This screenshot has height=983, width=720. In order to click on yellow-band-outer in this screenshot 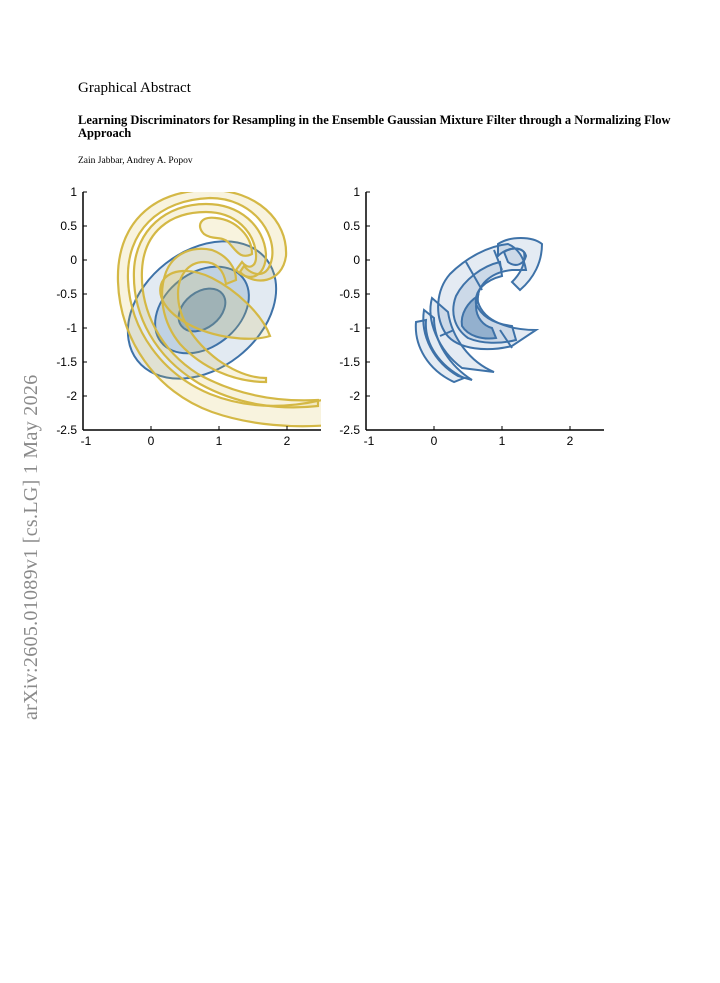, I will do `click(218, 310)`.